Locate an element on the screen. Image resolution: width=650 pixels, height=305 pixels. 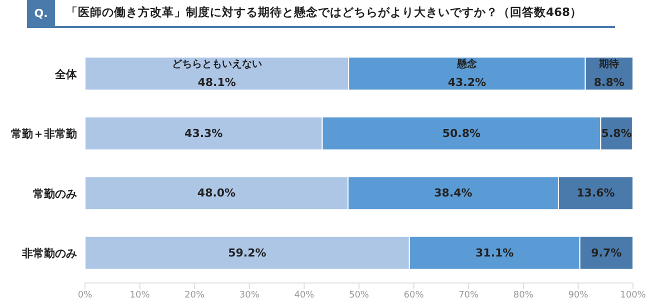
x-tick-label: 40% is located at coordinates (304, 295).